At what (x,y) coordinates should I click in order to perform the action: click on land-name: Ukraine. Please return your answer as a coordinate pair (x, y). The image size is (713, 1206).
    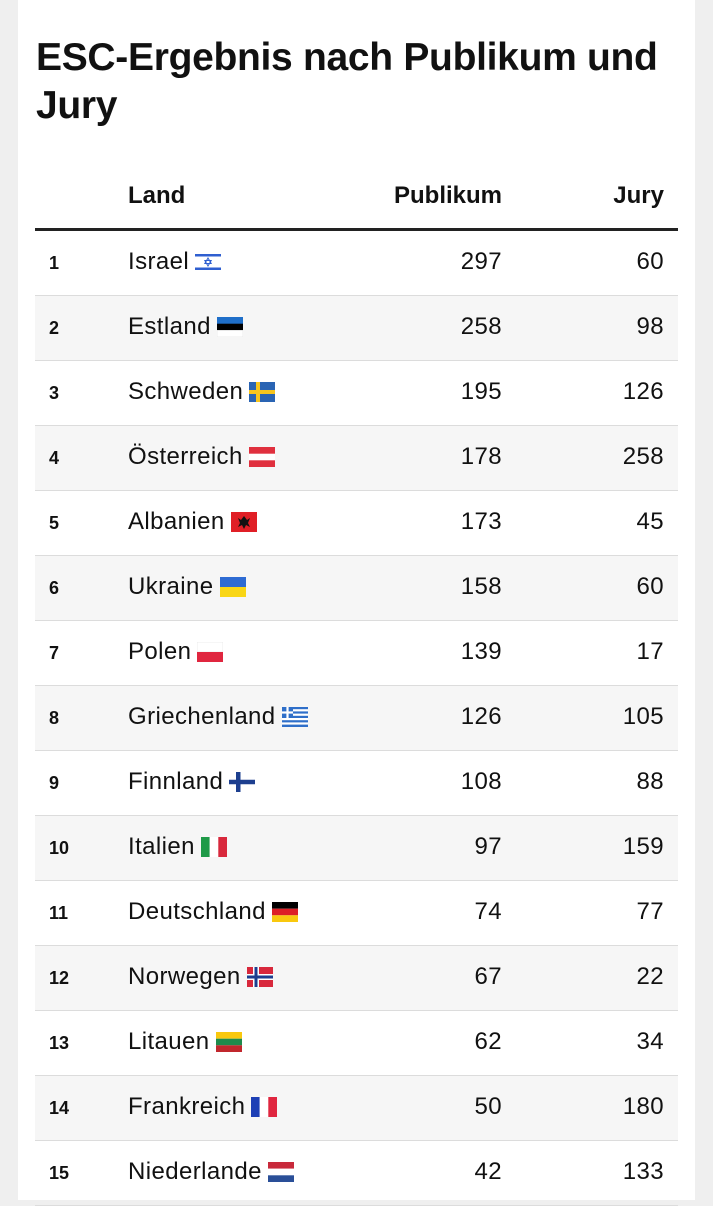
    Looking at the image, I should click on (171, 586).